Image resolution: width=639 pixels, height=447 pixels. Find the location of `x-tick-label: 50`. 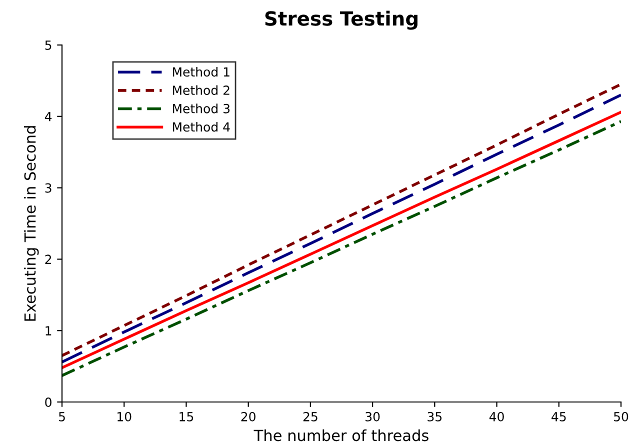

x-tick-label: 50 is located at coordinates (621, 417).